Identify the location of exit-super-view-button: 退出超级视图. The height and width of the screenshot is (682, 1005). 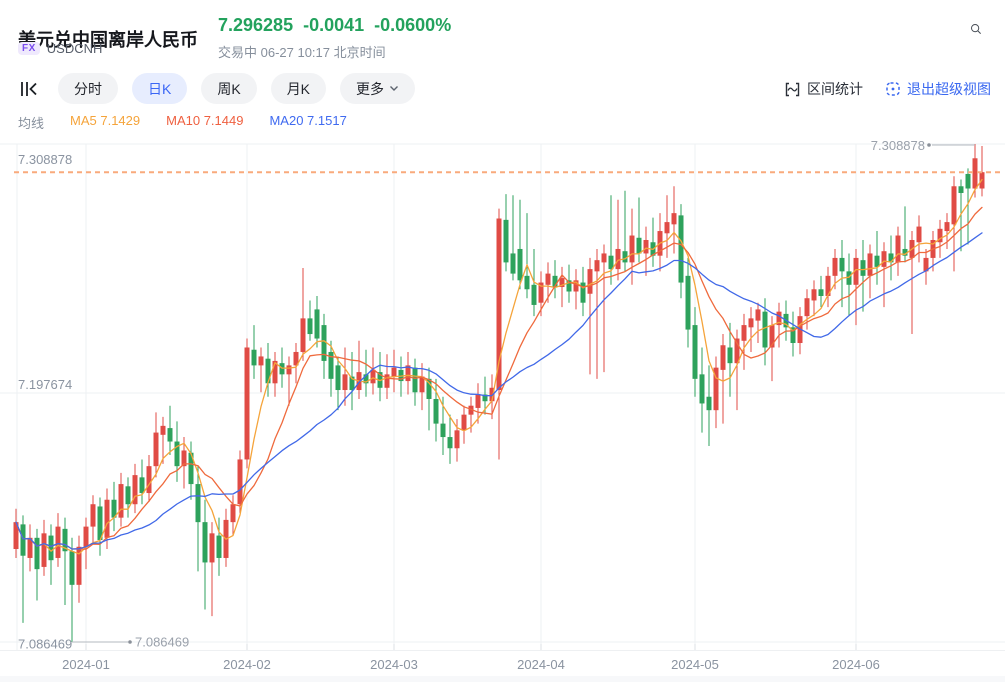
(938, 89).